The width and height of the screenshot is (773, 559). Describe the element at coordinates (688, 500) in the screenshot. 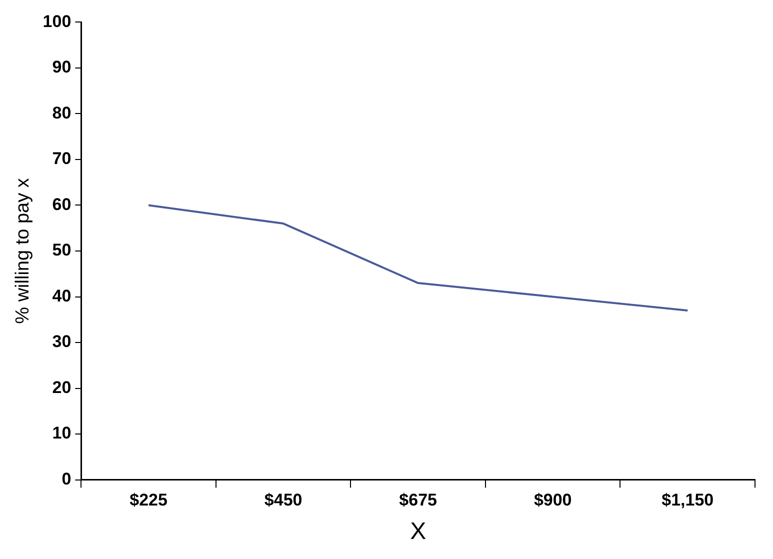

I see `x-tick-label: $1,150` at that location.